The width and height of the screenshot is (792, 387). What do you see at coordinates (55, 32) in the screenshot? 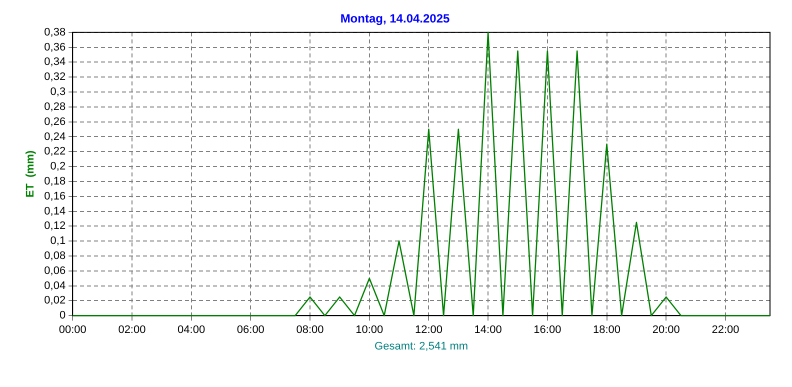
I see `y-tick-label: 0,38` at bounding box center [55, 32].